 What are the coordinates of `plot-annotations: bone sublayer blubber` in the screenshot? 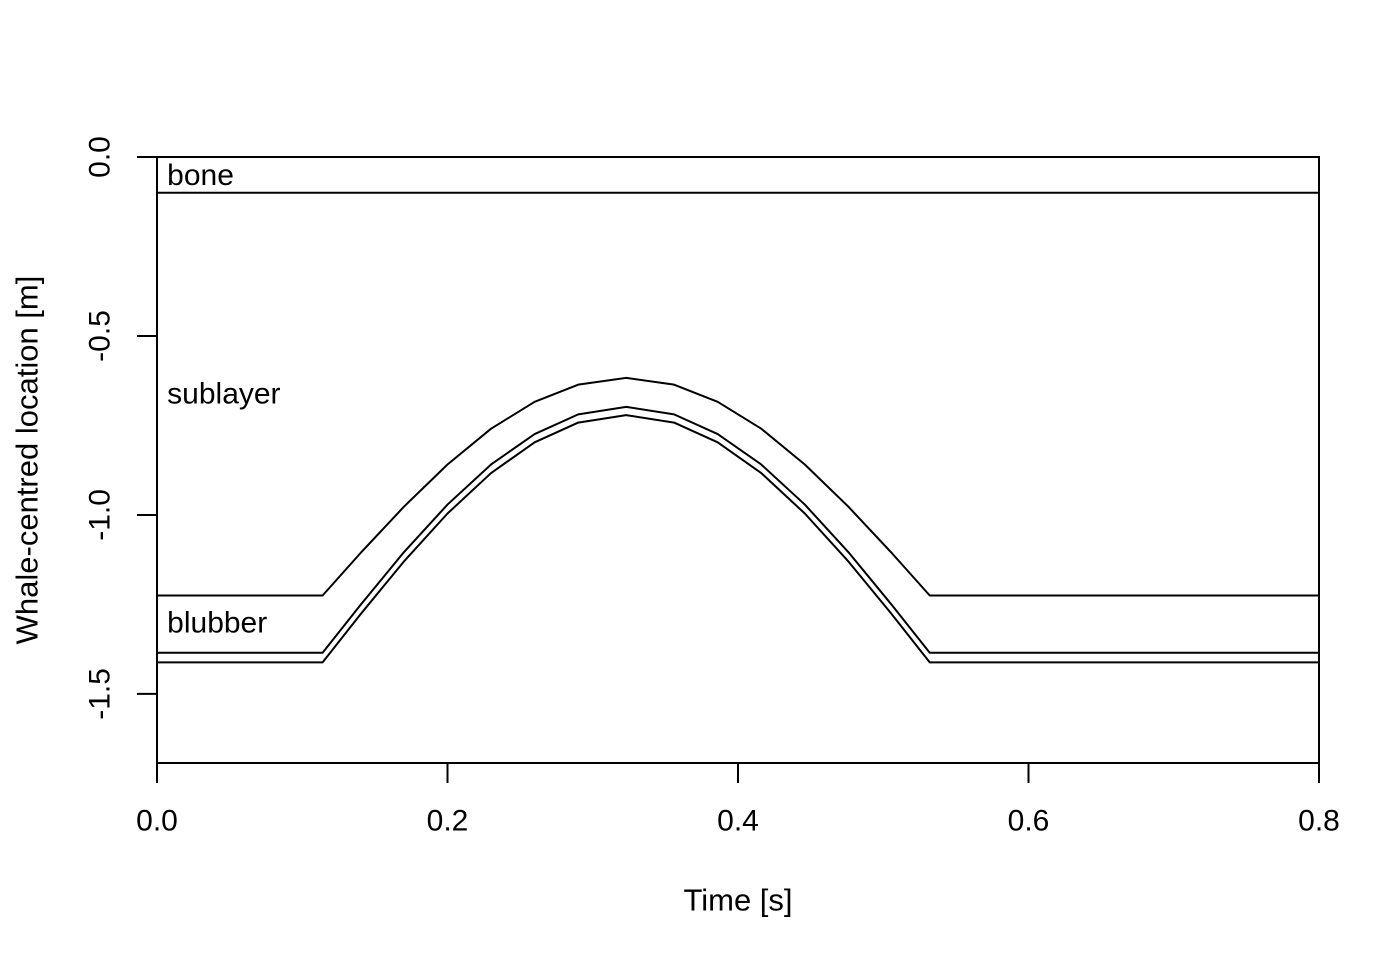 It's located at (223, 399).